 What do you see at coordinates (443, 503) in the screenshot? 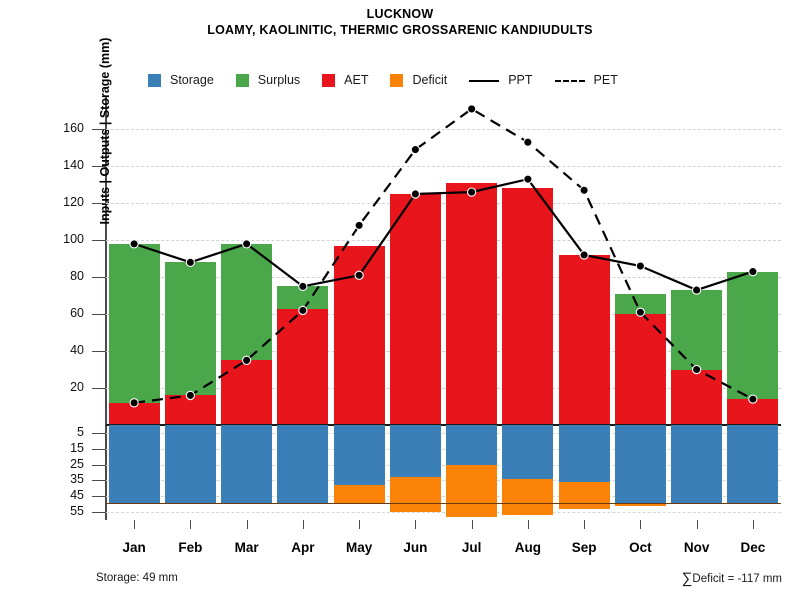
I see `storage-capacity-line` at bounding box center [443, 503].